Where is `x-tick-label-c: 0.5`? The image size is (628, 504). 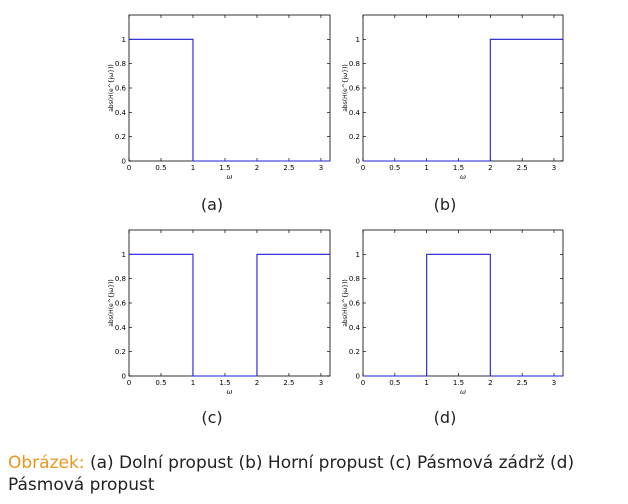 x-tick-label-c: 0.5 is located at coordinates (160, 383).